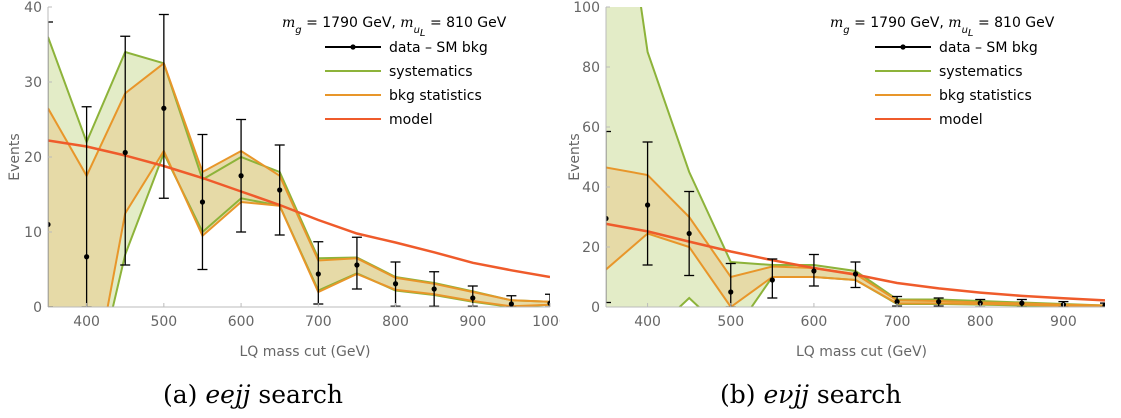 This screenshot has height=418, width=1121. I want to click on panel-b-parameter-annotation: mg = 1790 GeV, muL = 810 GeV, so click(942, 27).